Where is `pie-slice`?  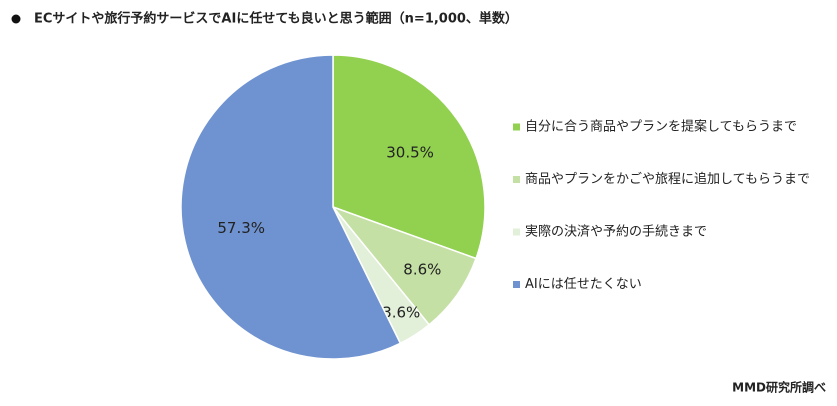
pie-slice is located at coordinates (409, 157).